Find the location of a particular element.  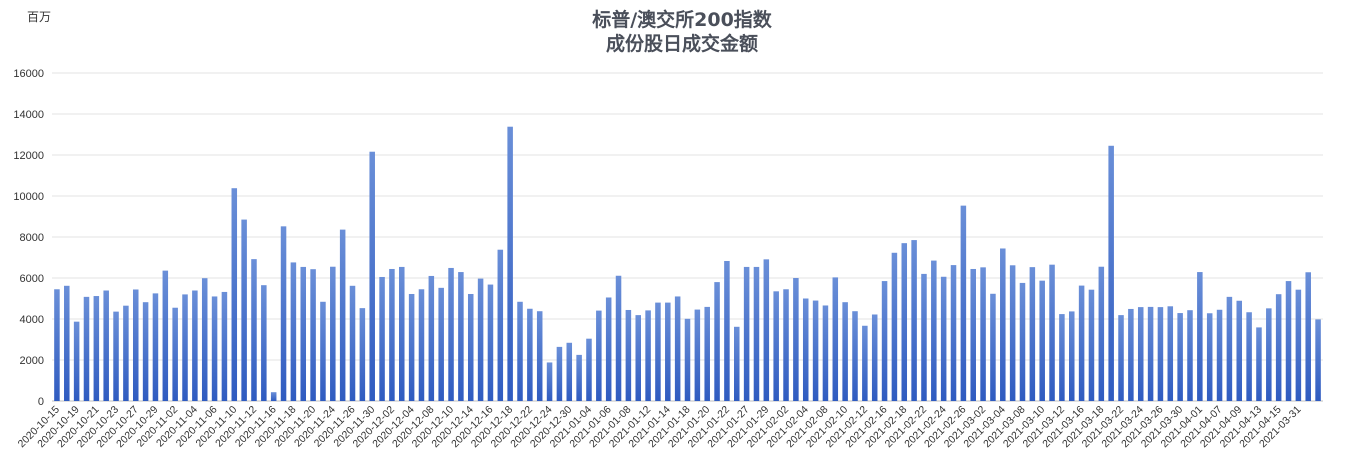

y-tick-label: 6000 is located at coordinates (32, 279).